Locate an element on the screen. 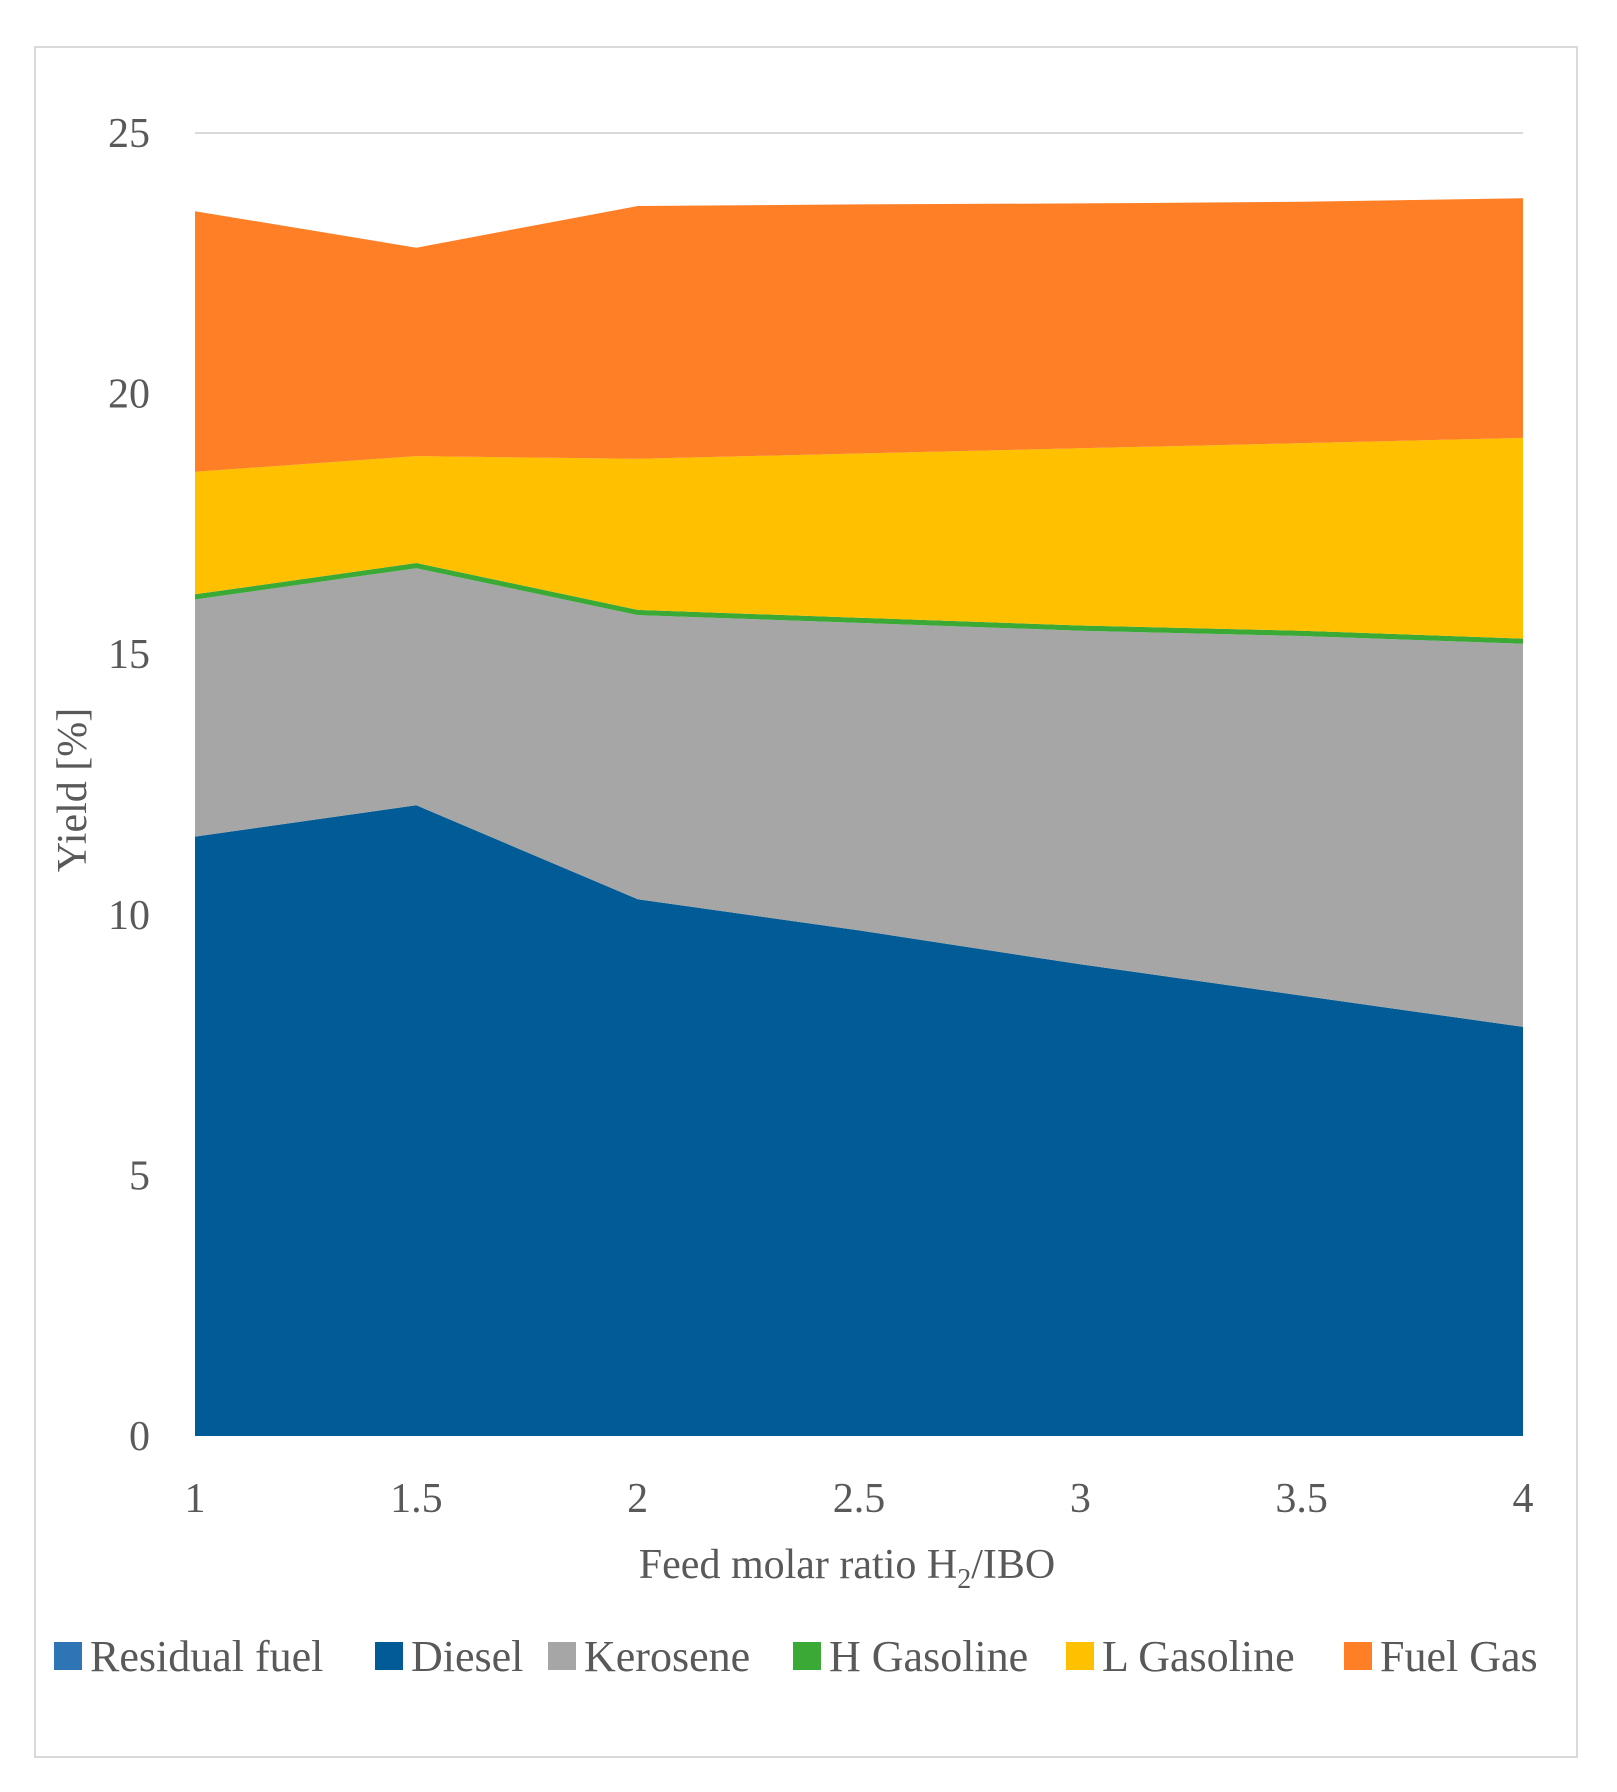 Image resolution: width=1617 pixels, height=1792 pixels. y-tick-label: 10 is located at coordinates (129, 916).